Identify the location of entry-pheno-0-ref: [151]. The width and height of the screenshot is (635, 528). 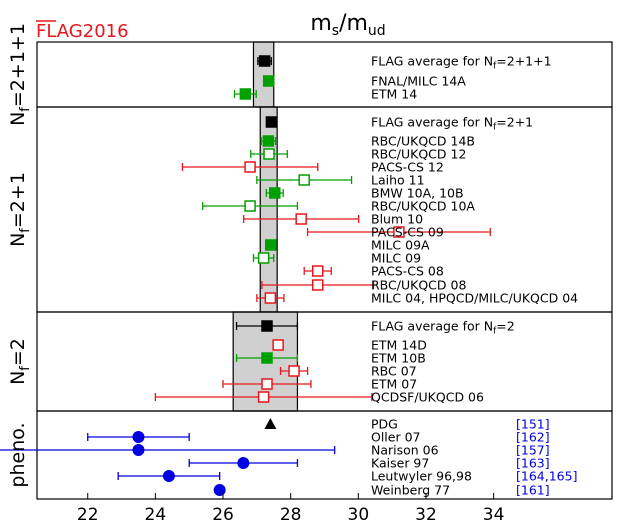
(533, 424).